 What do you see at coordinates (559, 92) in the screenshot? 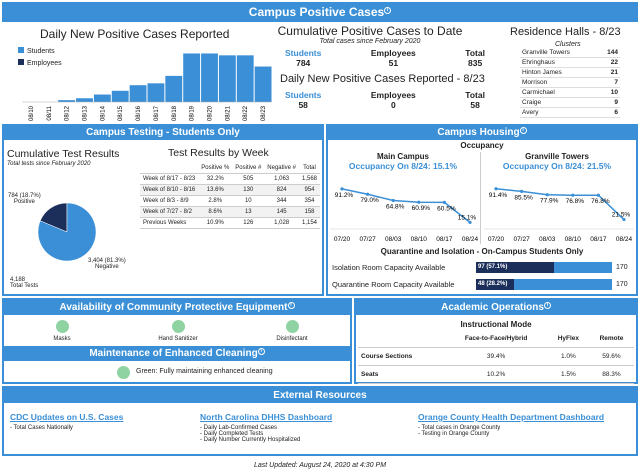
I see `hall-name: Carmichael` at bounding box center [559, 92].